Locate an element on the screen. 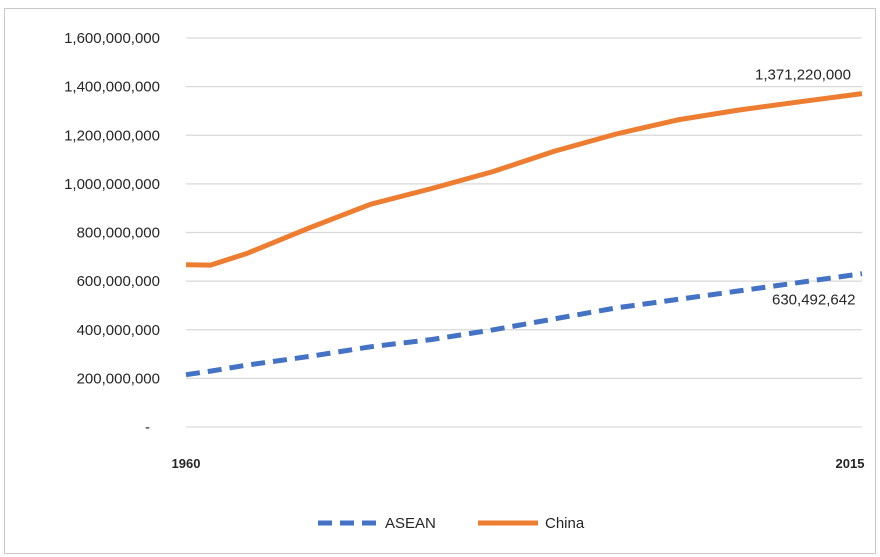  x-tick-label: 2015 is located at coordinates (850, 463).